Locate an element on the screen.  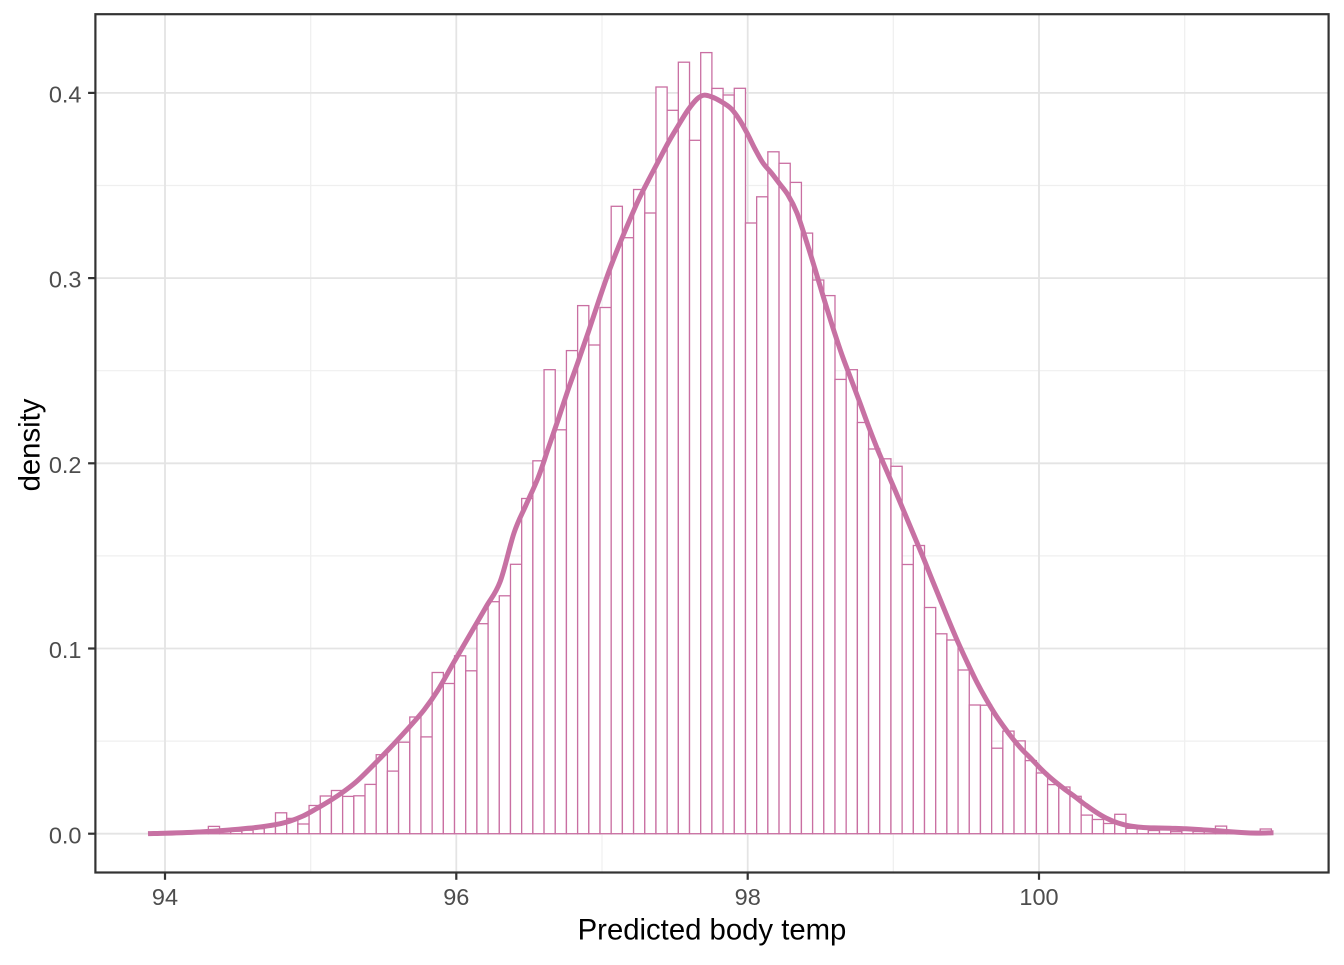
svg-text: 0.4 is located at coordinates (65, 95).